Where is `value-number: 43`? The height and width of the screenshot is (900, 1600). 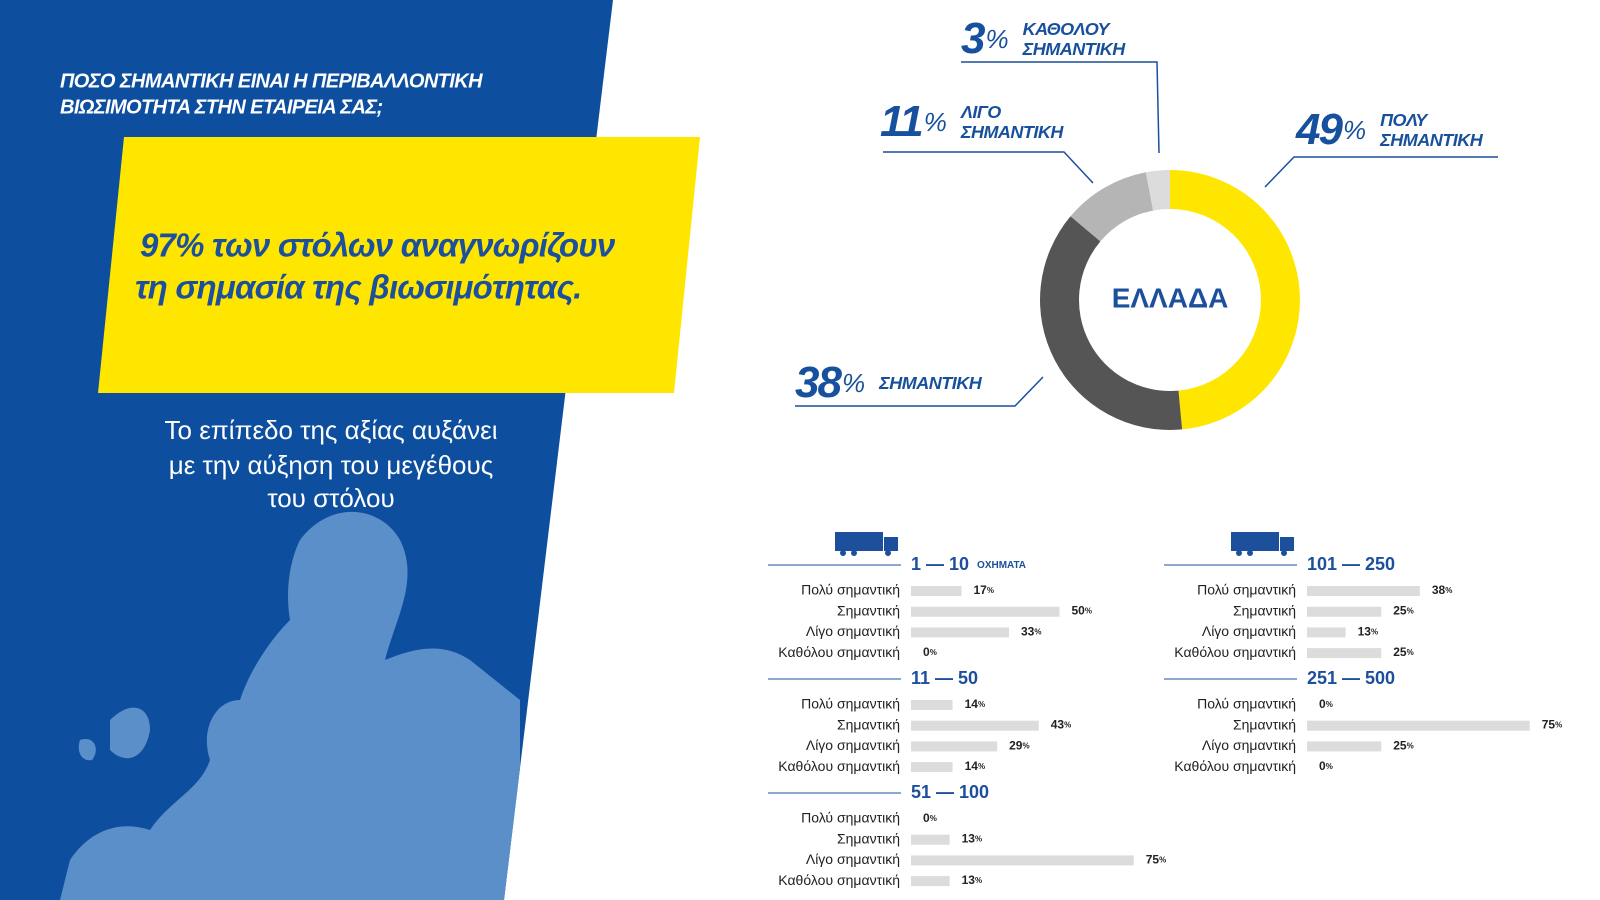
value-number: 43 is located at coordinates (1058, 725).